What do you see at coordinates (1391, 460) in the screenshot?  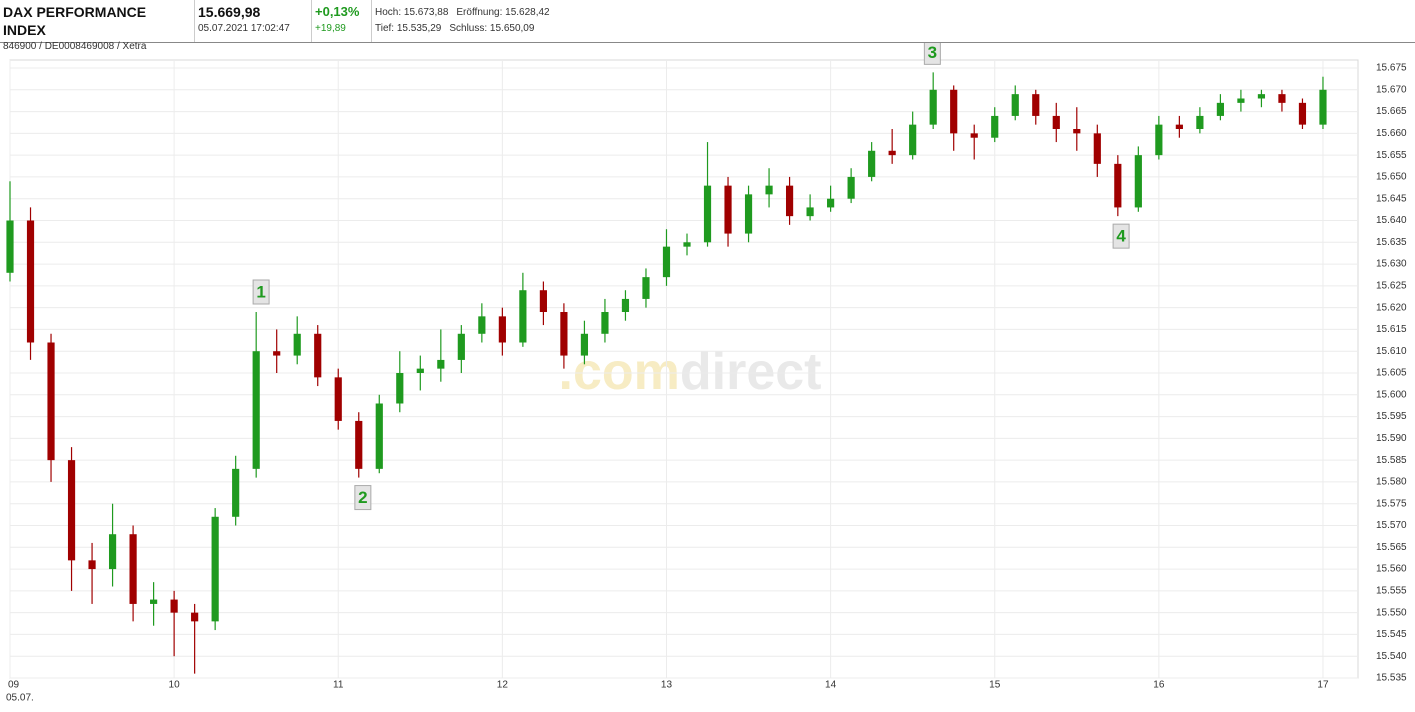 I see `y-tick-label: 15.585` at bounding box center [1391, 460].